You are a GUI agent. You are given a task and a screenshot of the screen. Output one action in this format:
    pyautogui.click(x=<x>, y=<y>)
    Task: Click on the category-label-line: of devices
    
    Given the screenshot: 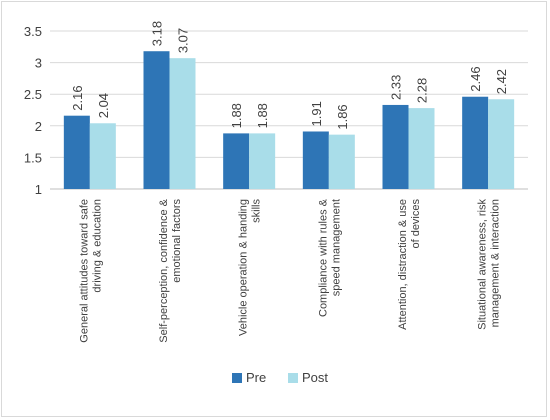 What is the action you would take?
    pyautogui.click(x=416, y=224)
    